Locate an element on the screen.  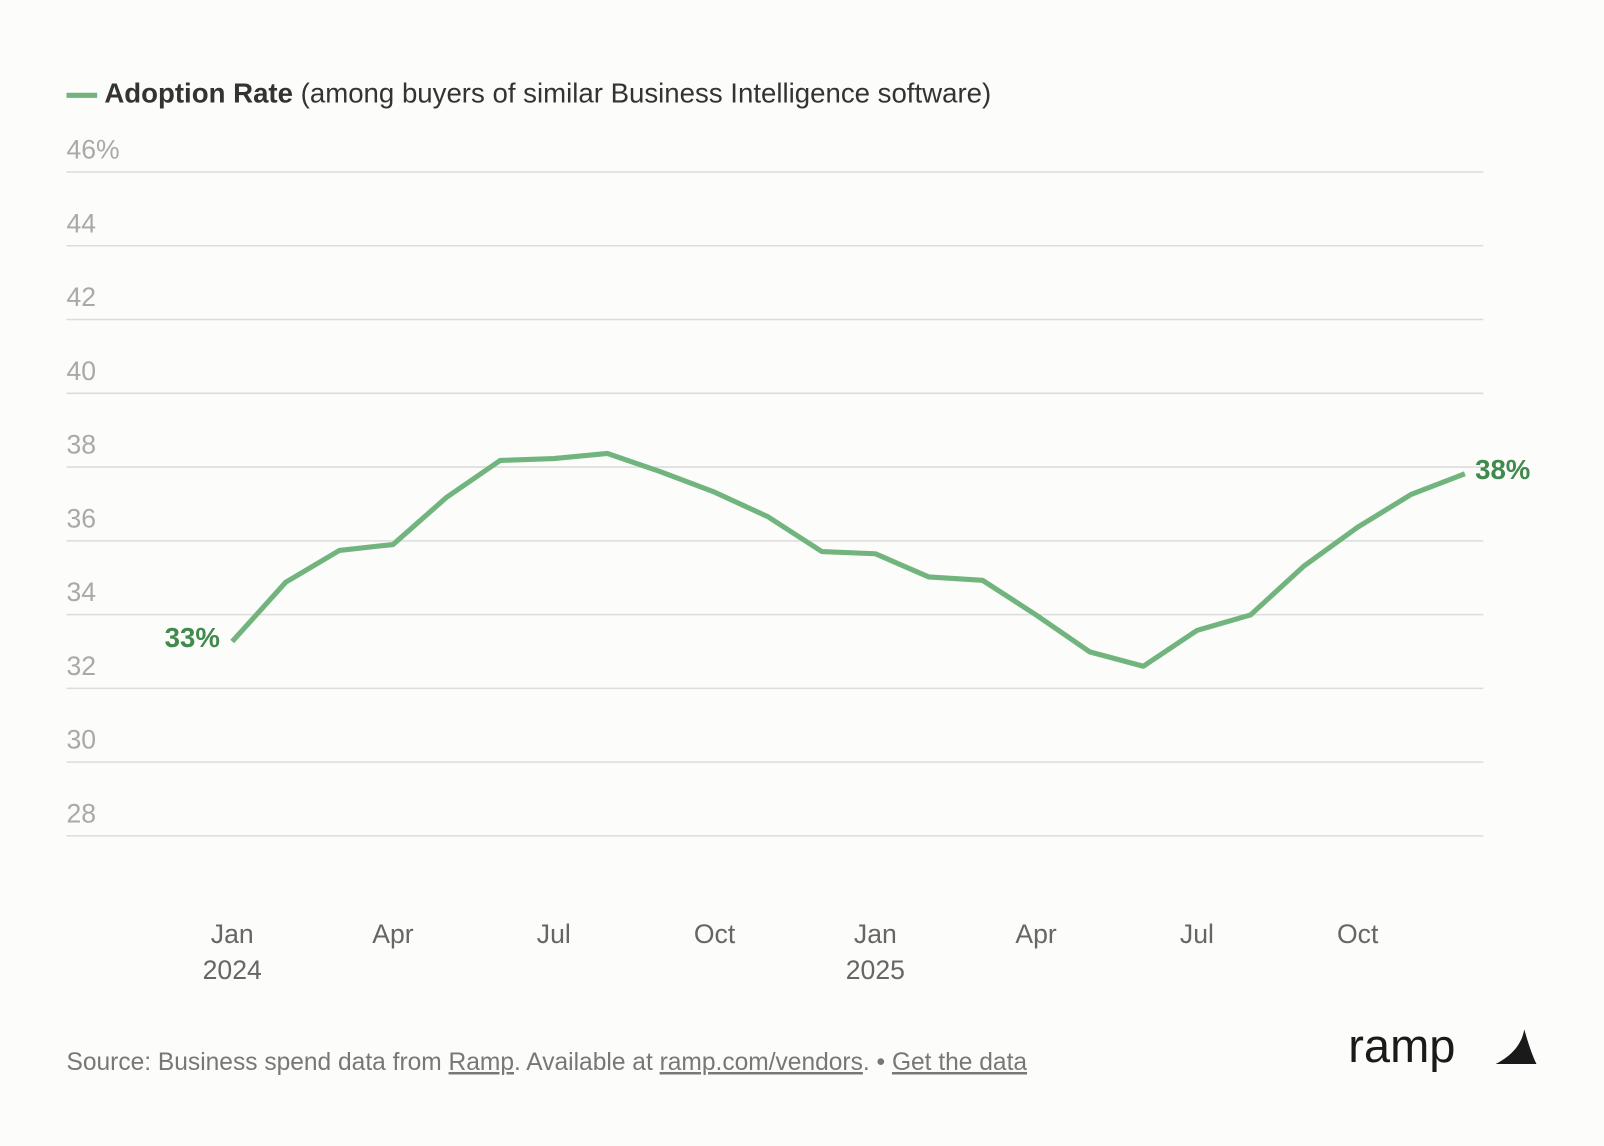
logo-icon is located at coordinates (1516, 1047).